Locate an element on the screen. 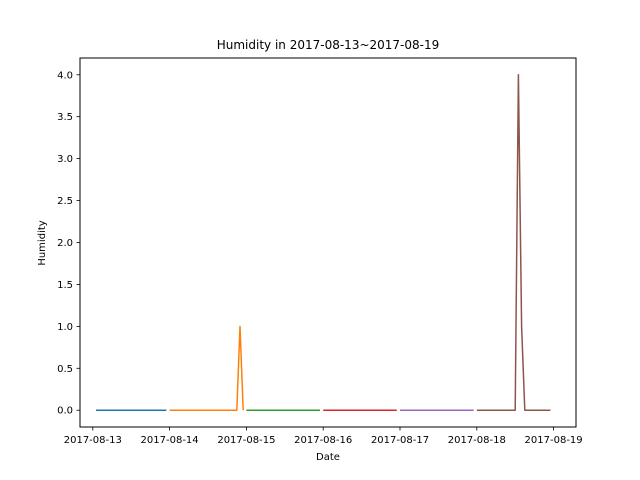 The image size is (640, 480). x-tick-label: 2017-08-16 is located at coordinates (323, 440).